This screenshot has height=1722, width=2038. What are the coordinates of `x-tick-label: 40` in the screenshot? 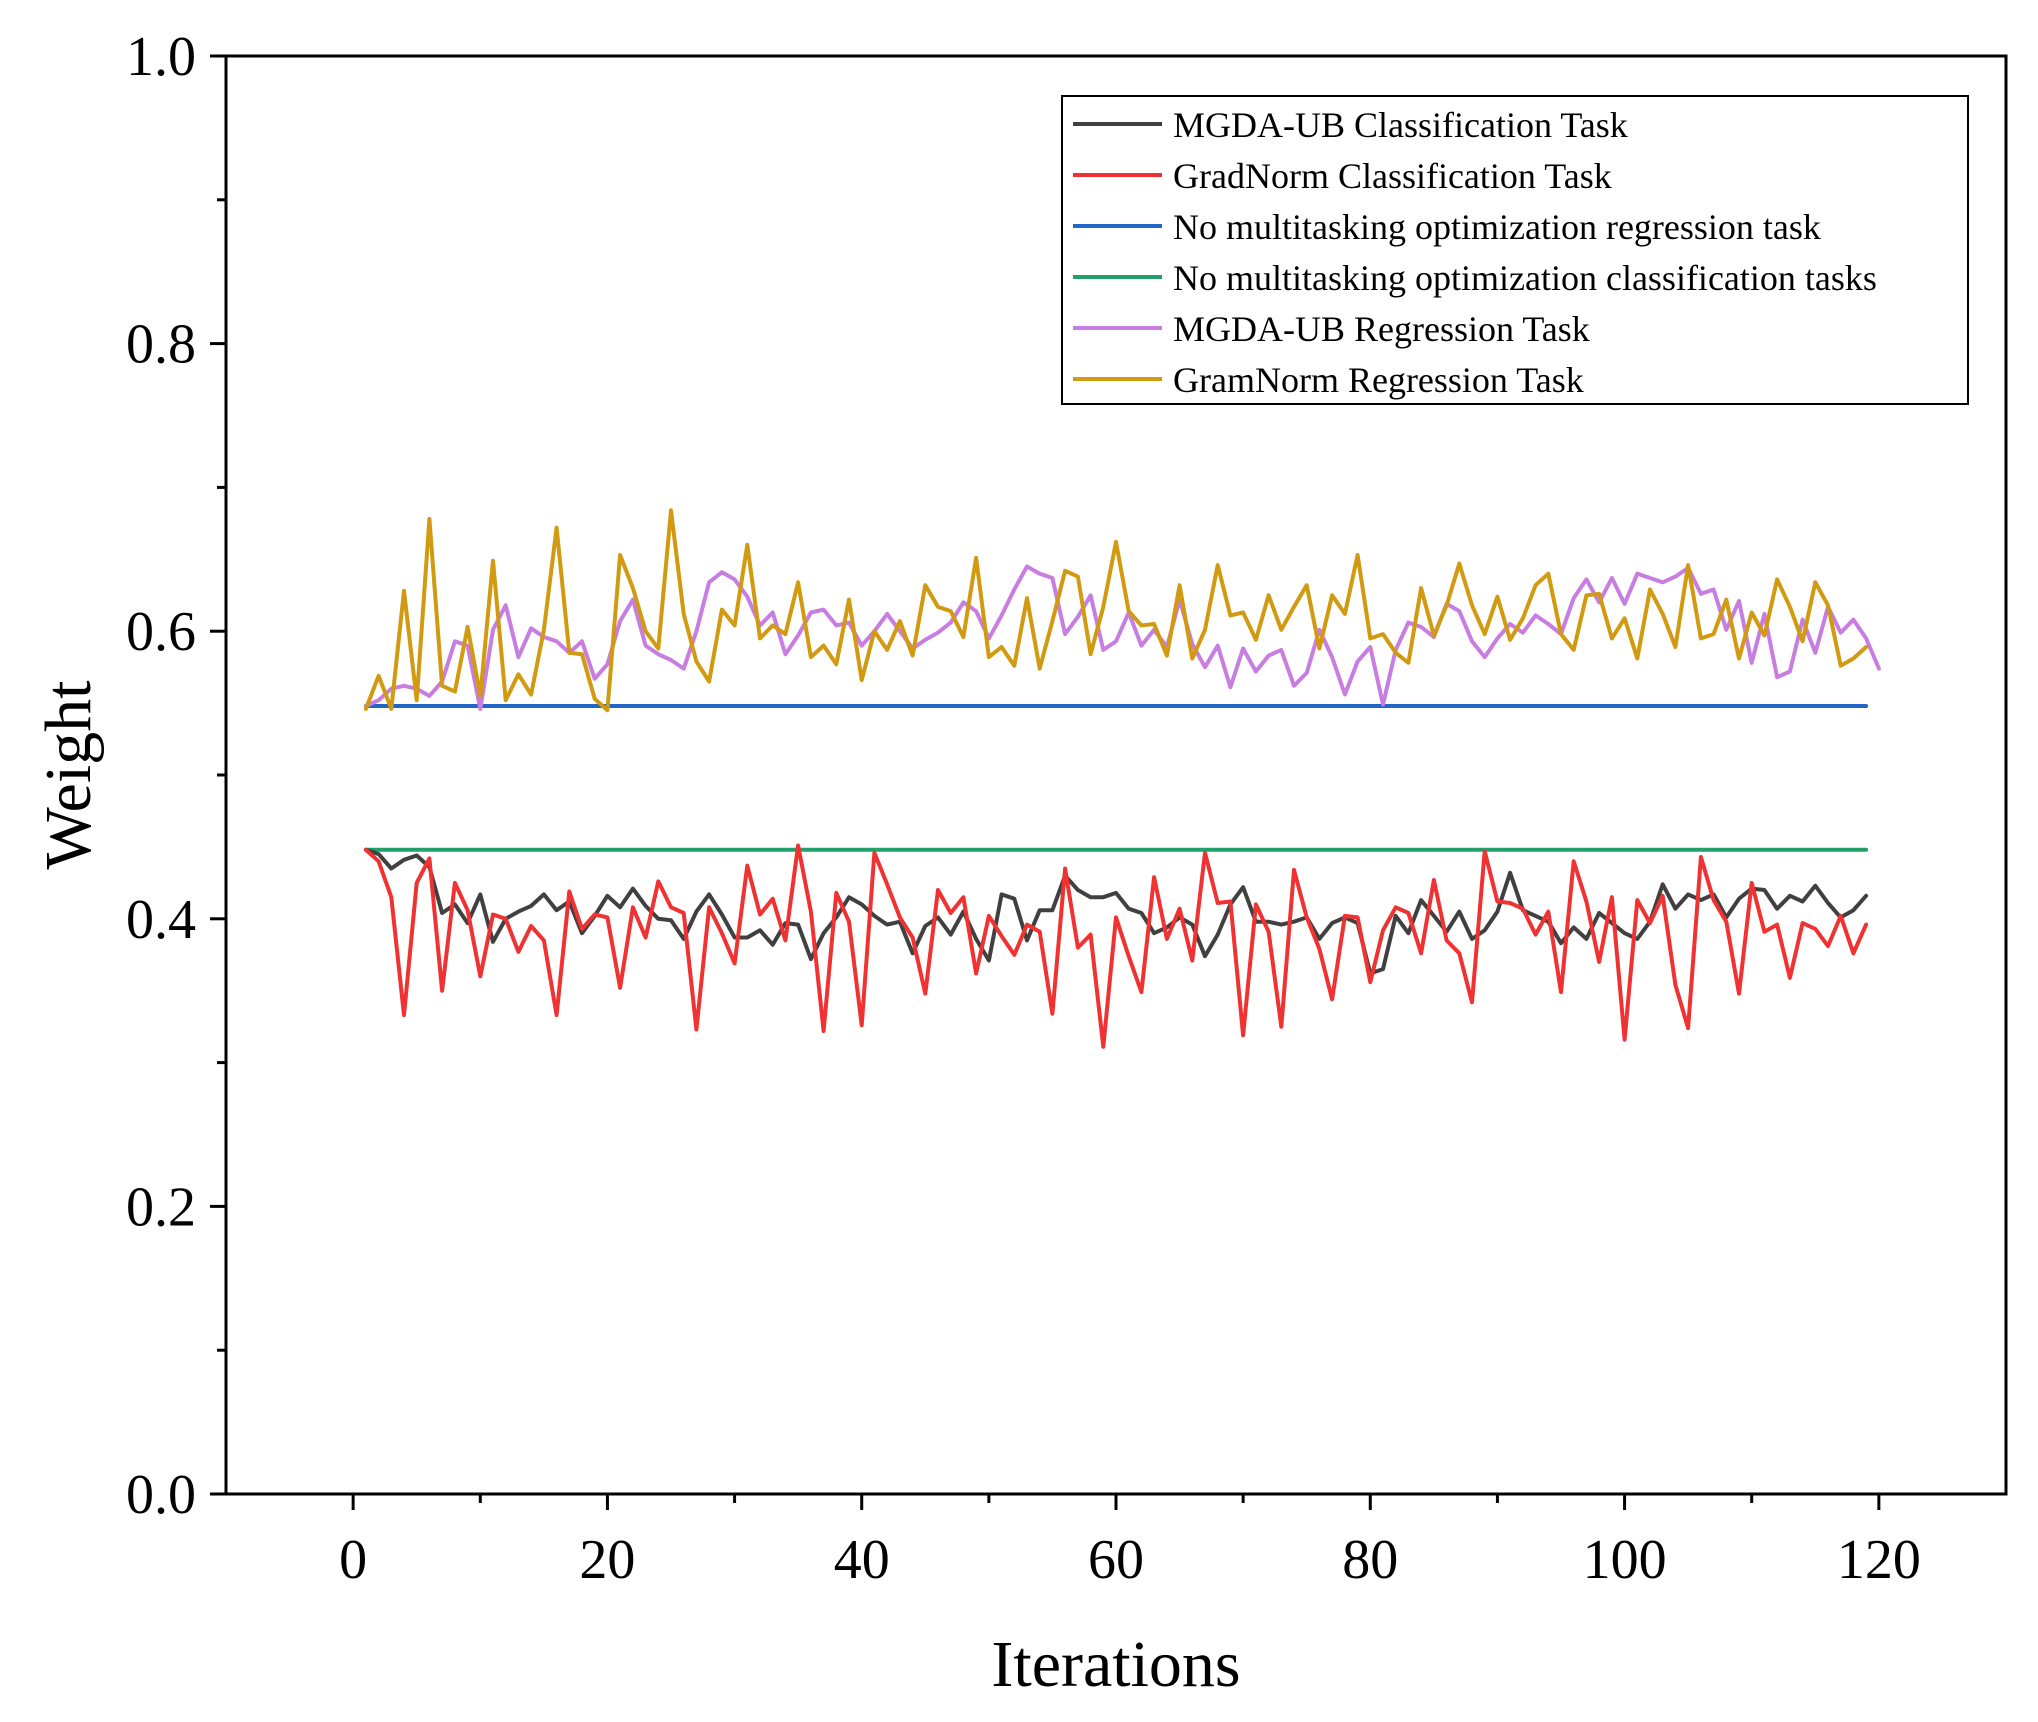 It's located at (862, 1560).